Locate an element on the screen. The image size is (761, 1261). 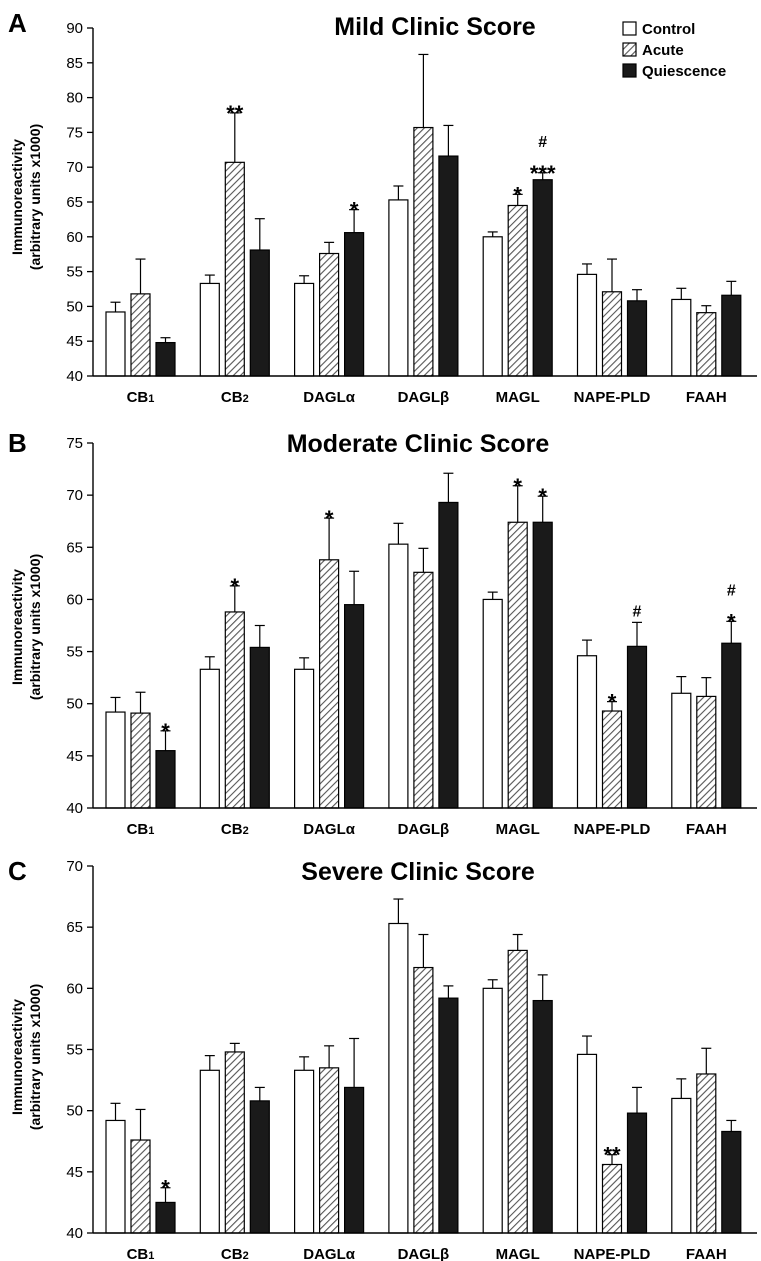
panel-b-title: Moderate Clinic Score is located at coordinates (418, 444).